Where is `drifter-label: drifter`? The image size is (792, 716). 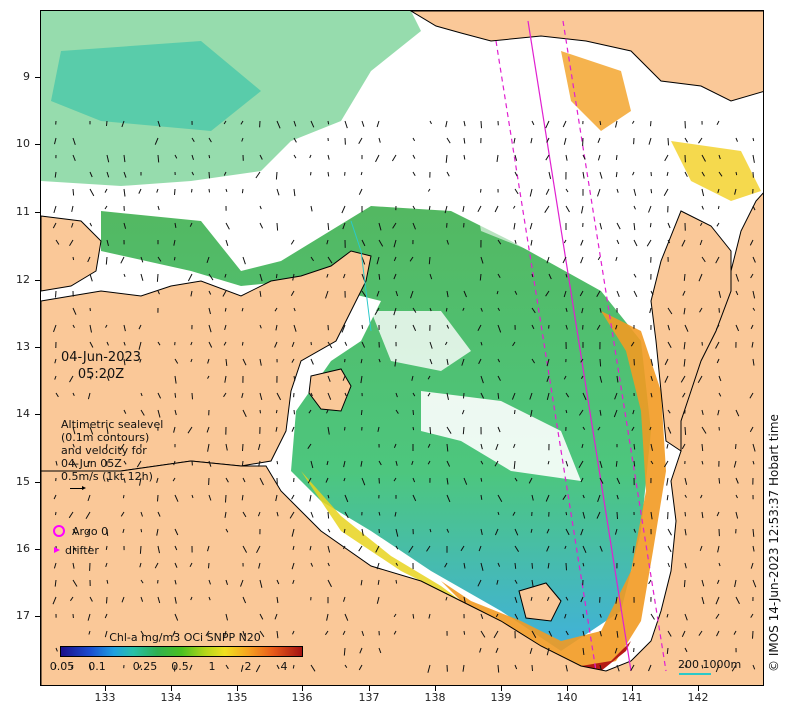 drifter-label: drifter is located at coordinates (82, 550).